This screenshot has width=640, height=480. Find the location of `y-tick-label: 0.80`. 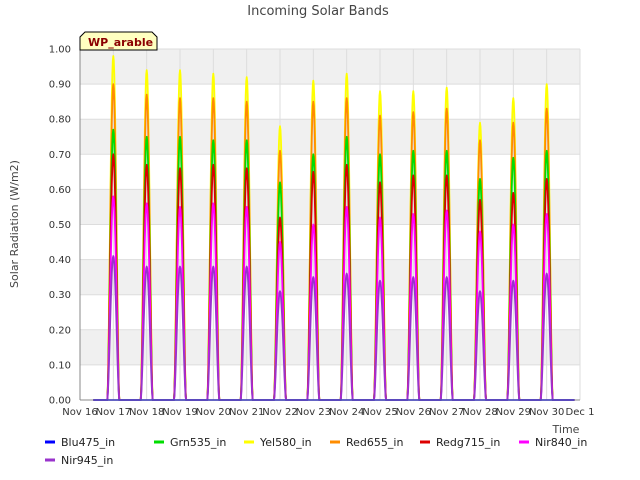

y-tick-label: 0.80 is located at coordinates (60, 120).